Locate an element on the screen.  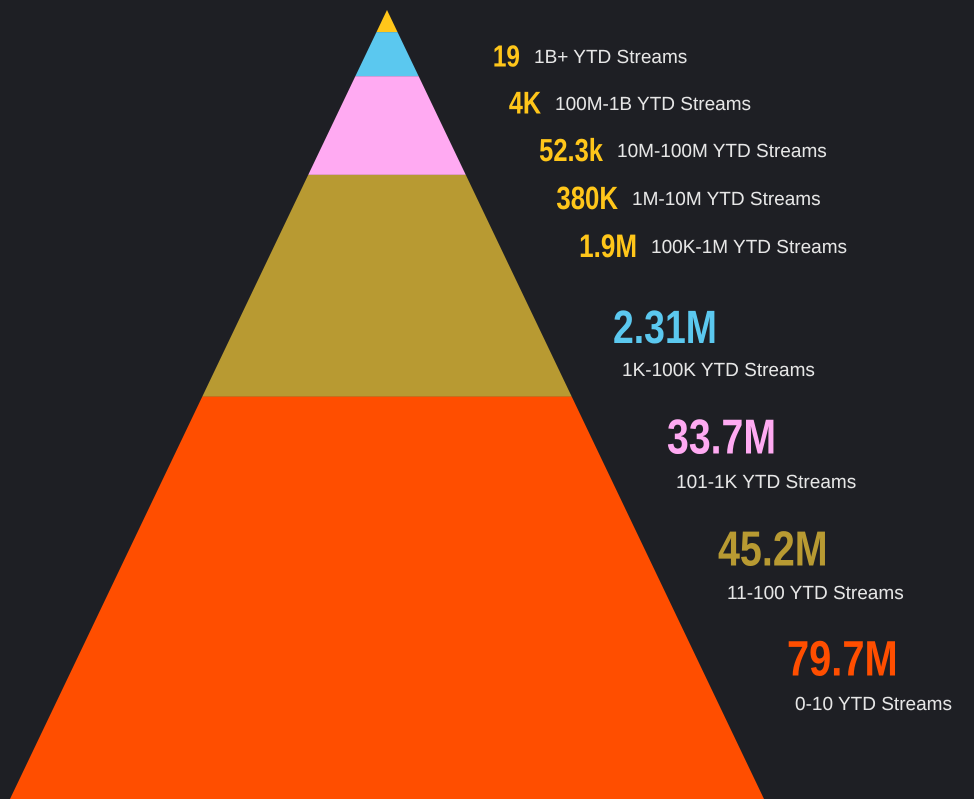
category-label: 1M-10M YTD Streams is located at coordinates (726, 199).